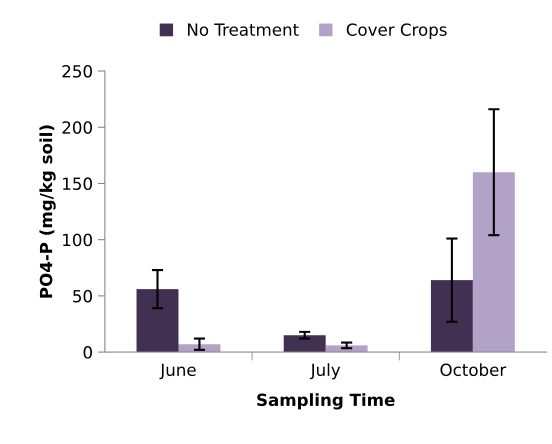  What do you see at coordinates (77, 127) in the screenshot?
I see `y-tick-label: 200` at bounding box center [77, 127].